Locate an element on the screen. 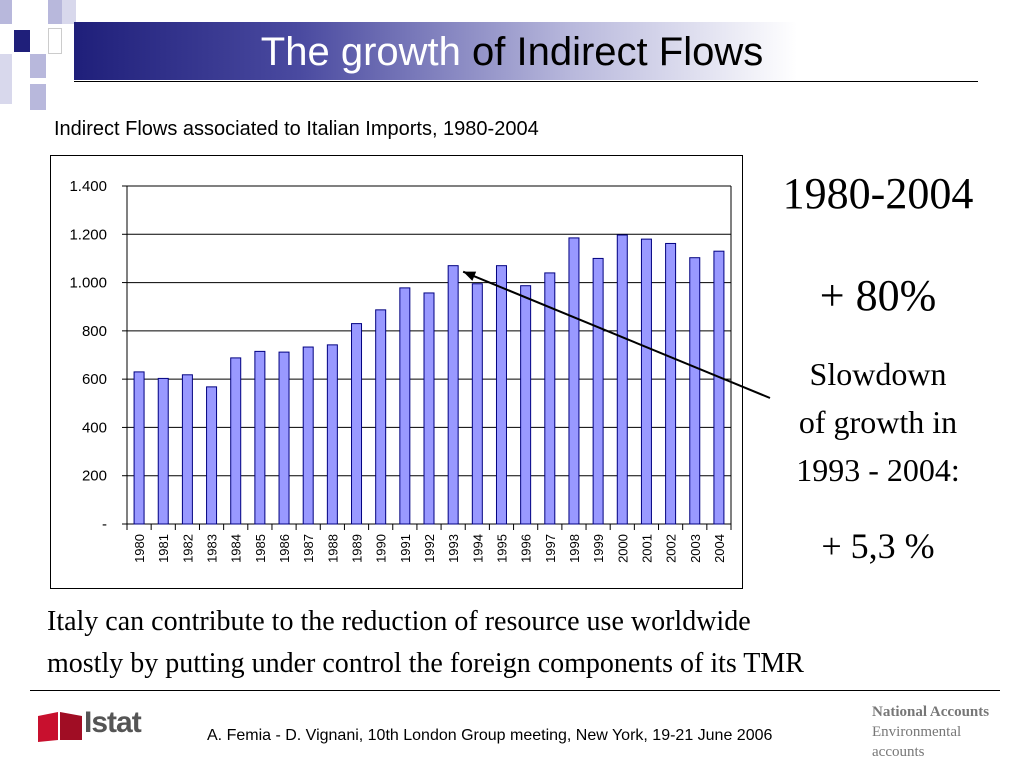 The height and width of the screenshot is (768, 1024). growth-recent: + 5,3 % is located at coordinates (878, 546).